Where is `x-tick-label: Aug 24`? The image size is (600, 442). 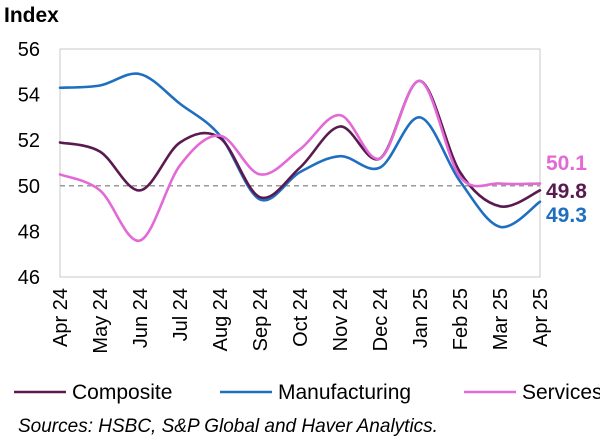 x-tick-label: Aug 24 is located at coordinates (221, 319).